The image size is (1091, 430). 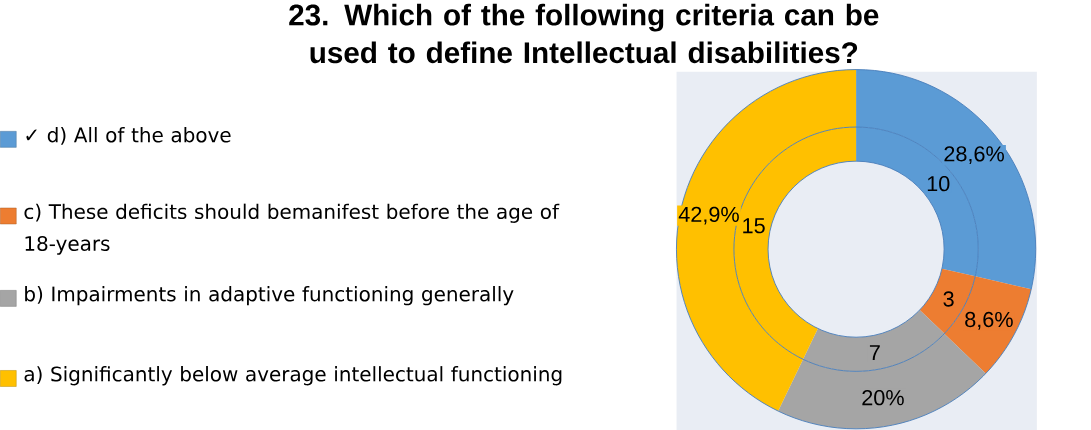 I want to click on data-label: 28,6%, so click(x=974, y=155).